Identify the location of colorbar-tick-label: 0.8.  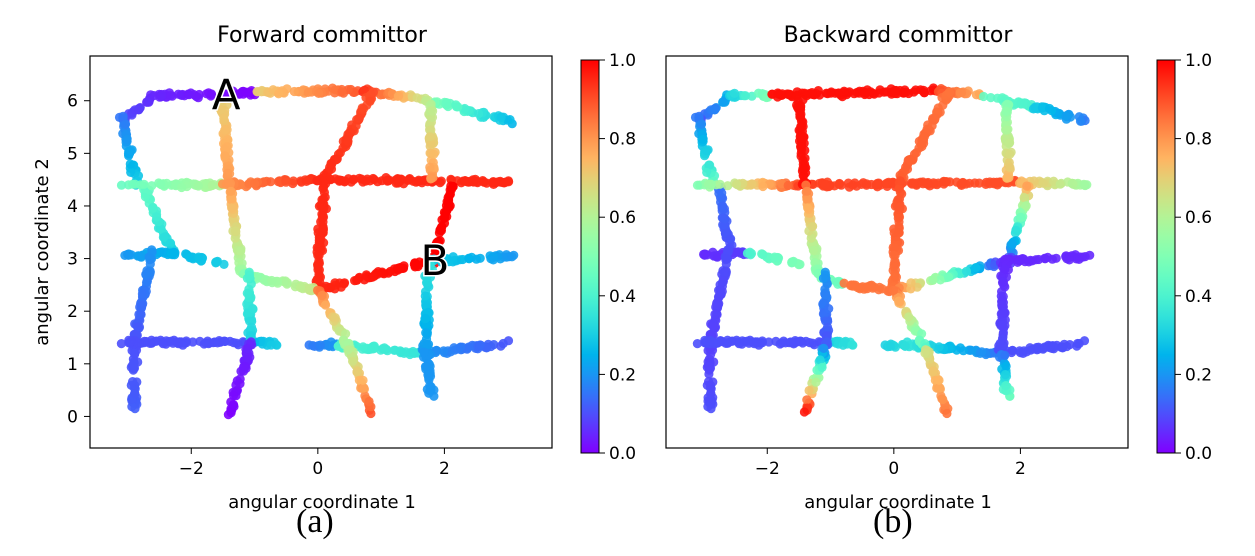
(622, 140).